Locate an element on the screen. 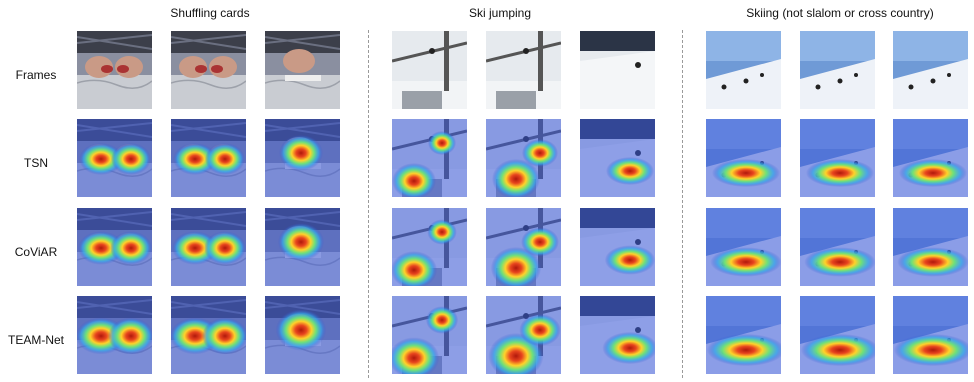 The width and height of the screenshot is (974, 382). row-label-team-net: TEAM-Net is located at coordinates (35, 340).